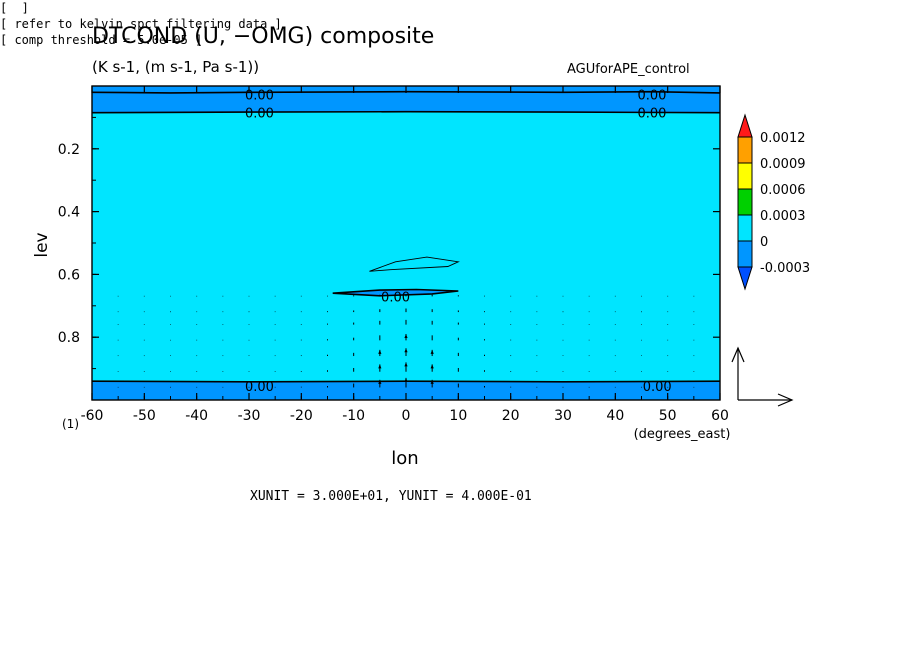 Image resolution: width=904 pixels, height=654 pixels. What do you see at coordinates (785, 268) in the screenshot?
I see `colorbar-label: -0.0003` at bounding box center [785, 268].